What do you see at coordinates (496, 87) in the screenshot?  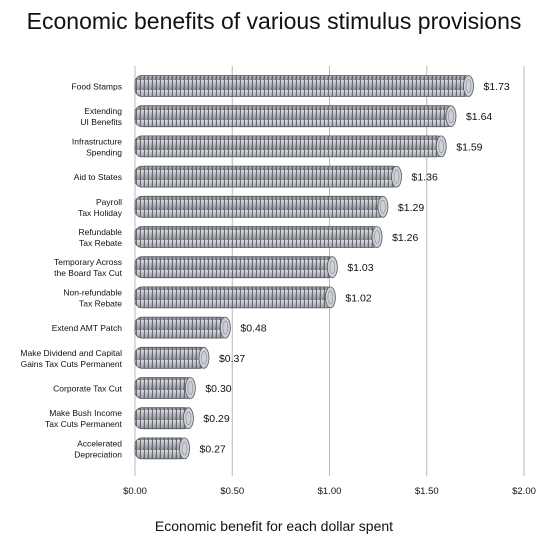 I see `value-label: $1.73` at bounding box center [496, 87].